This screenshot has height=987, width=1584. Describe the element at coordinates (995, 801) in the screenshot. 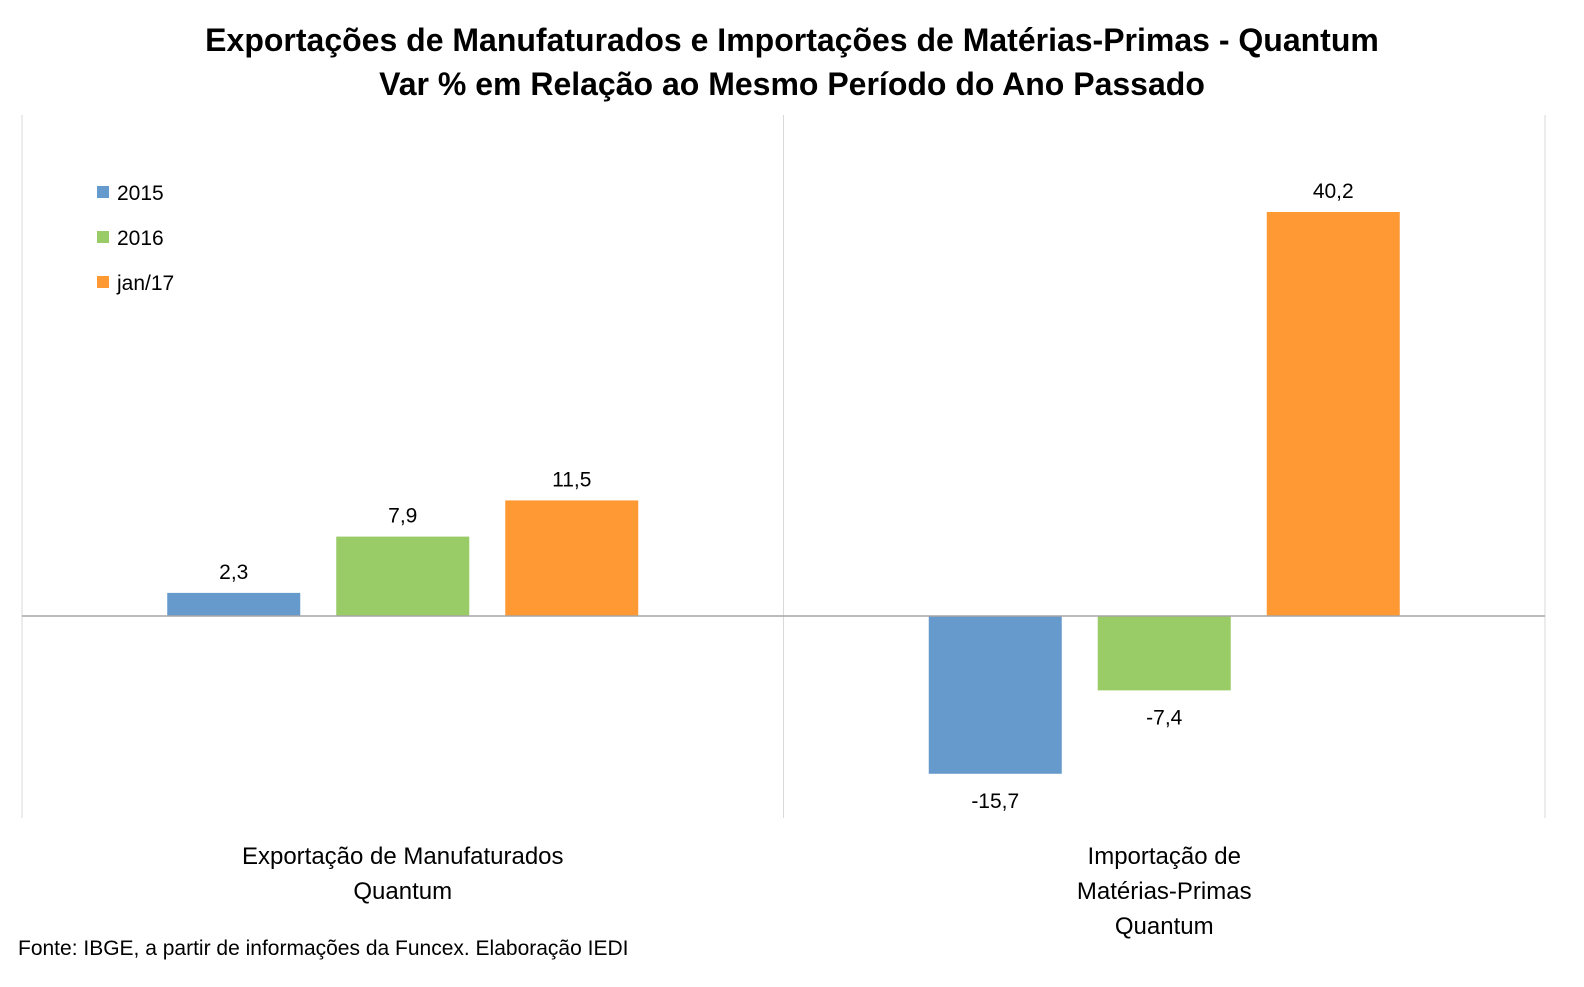

I see `data-label: -15,7` at that location.